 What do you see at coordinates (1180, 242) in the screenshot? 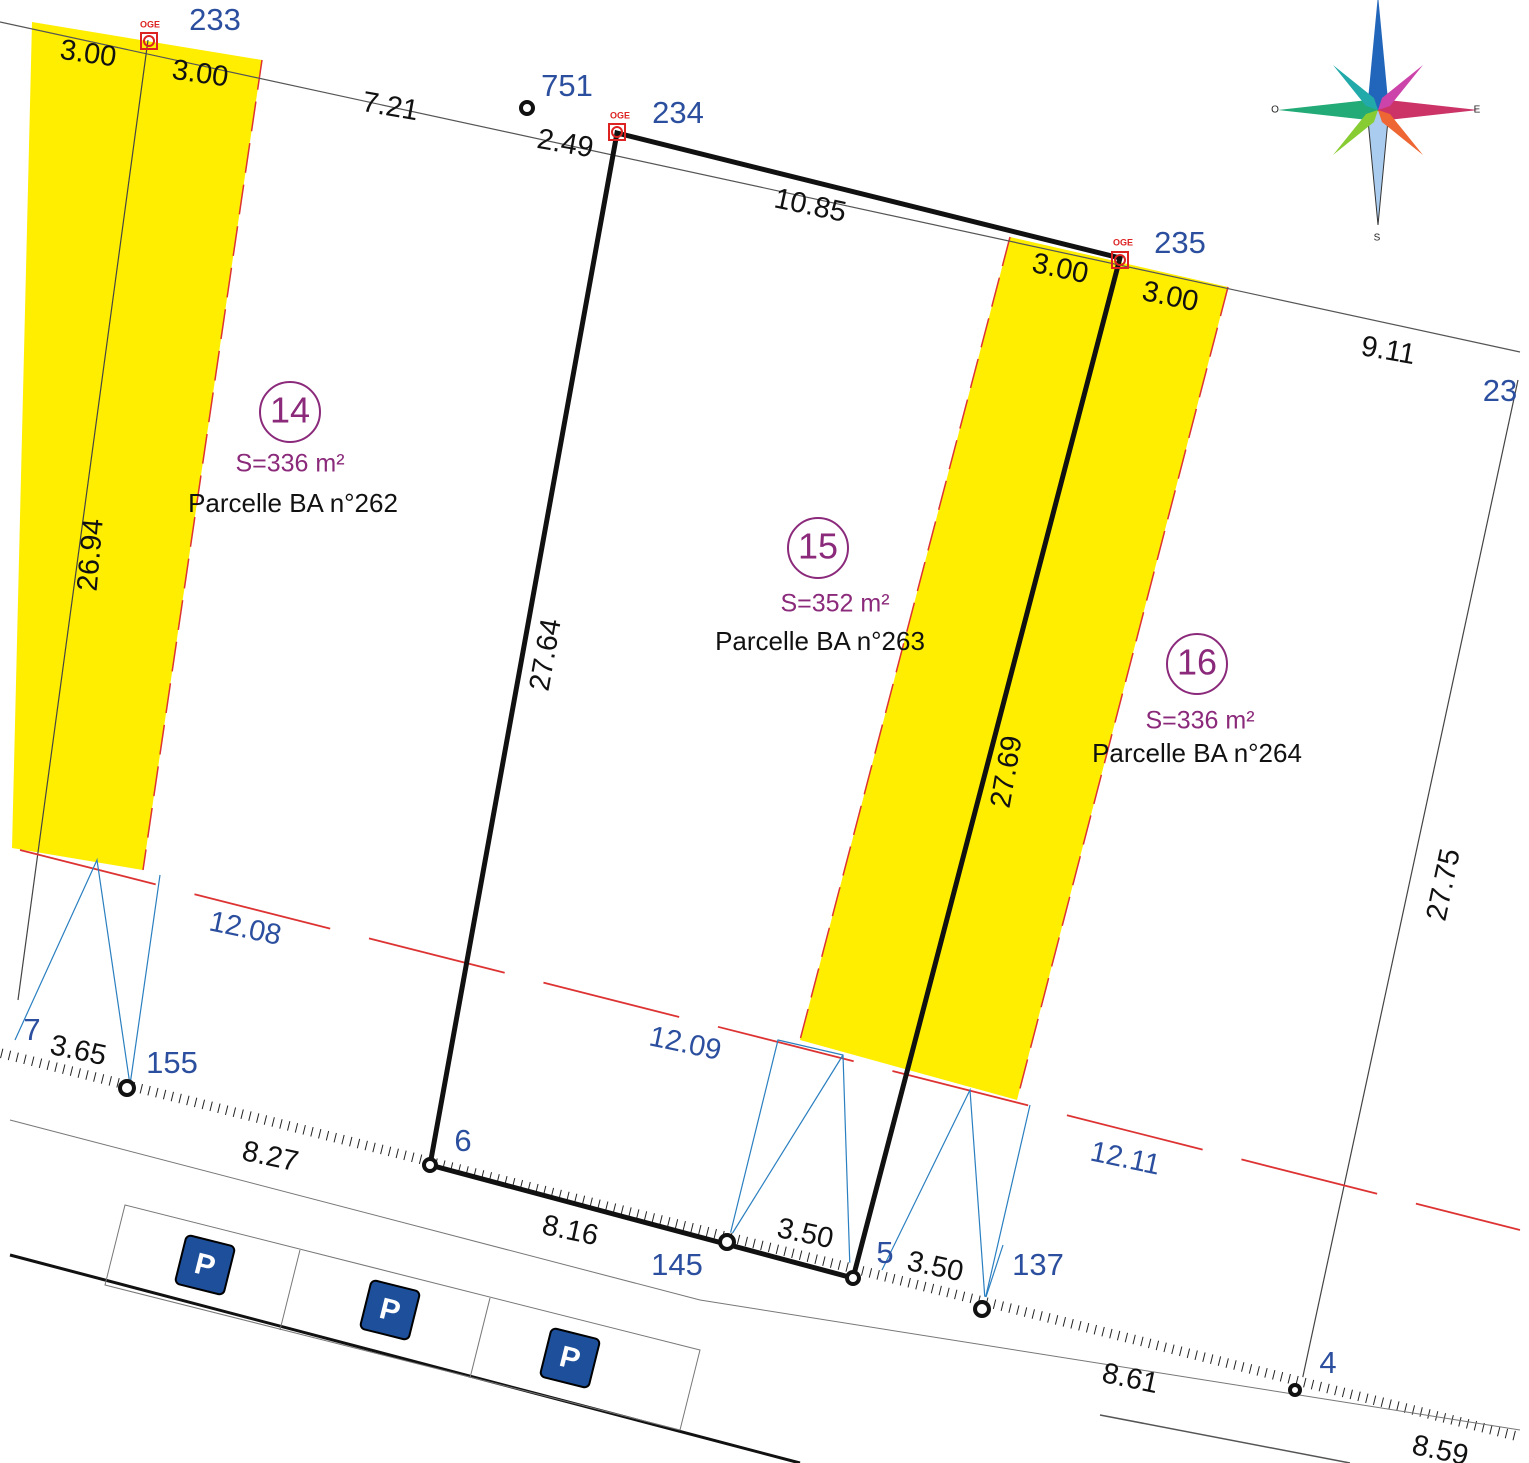
I see `point-label: 235` at bounding box center [1180, 242].